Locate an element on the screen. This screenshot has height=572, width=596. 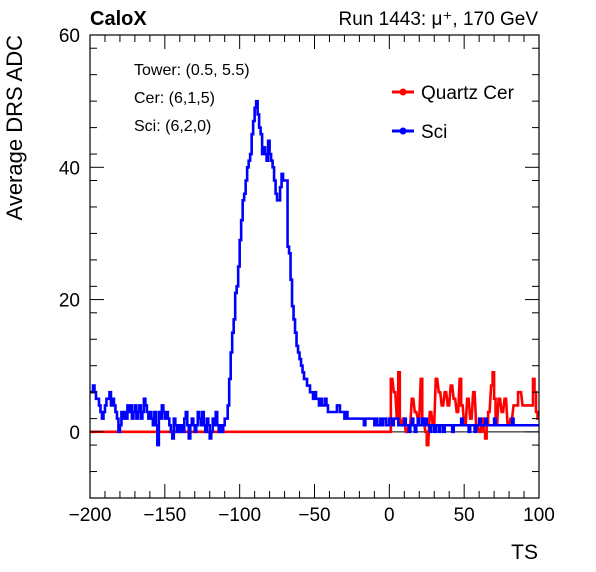
x-tick-label: −100 is located at coordinates (239, 515).